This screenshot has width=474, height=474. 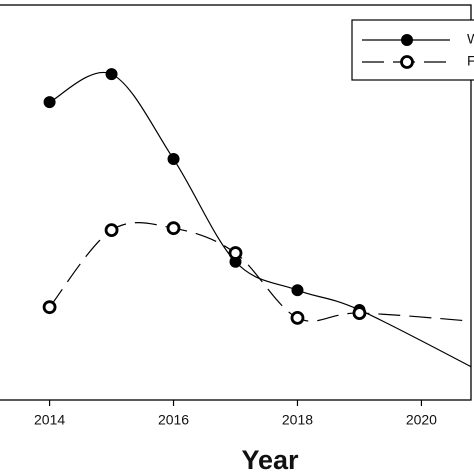 What do you see at coordinates (297, 420) in the screenshot?
I see `x-tick-label: 2018` at bounding box center [297, 420].